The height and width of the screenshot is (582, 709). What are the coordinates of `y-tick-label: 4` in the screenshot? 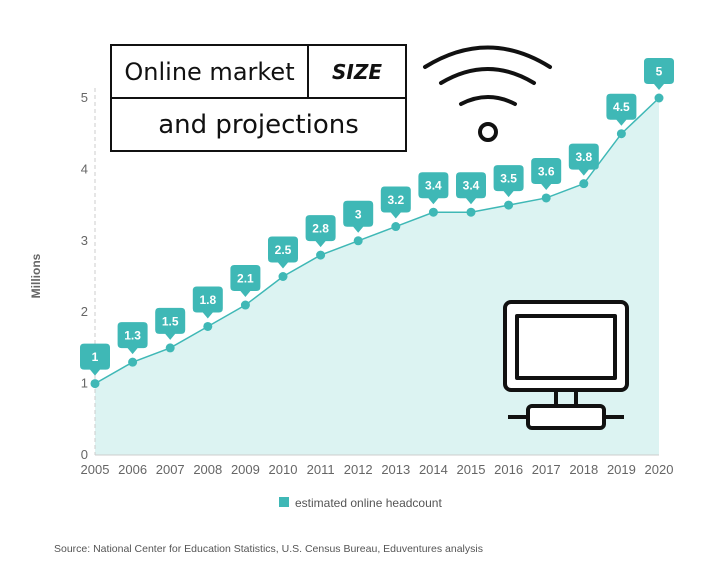 It's located at (84, 168).